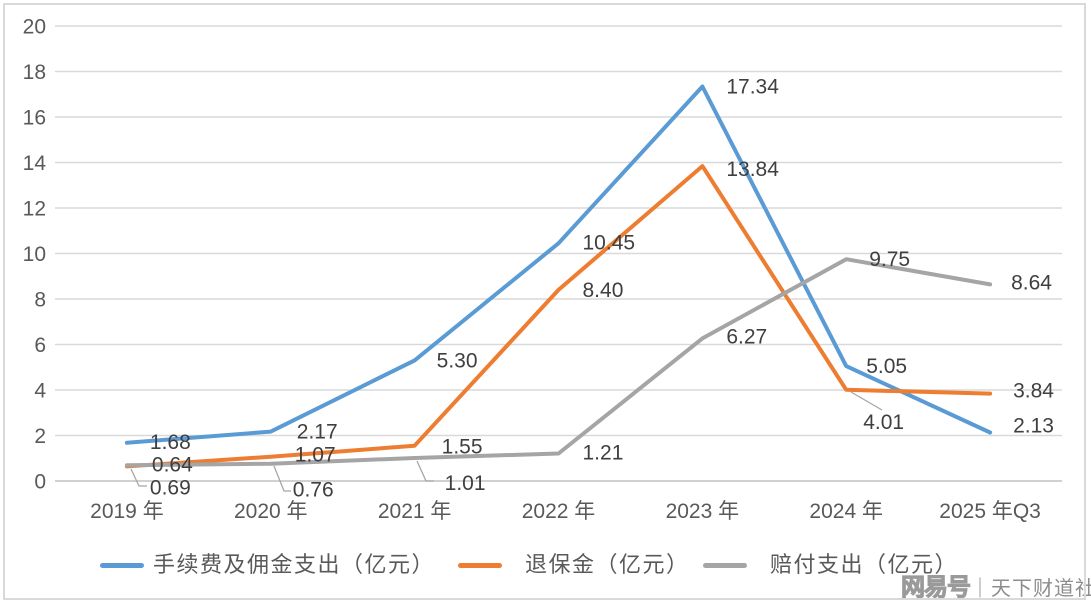  I want to click on watermark-logo: 网易号, so click(936, 588).